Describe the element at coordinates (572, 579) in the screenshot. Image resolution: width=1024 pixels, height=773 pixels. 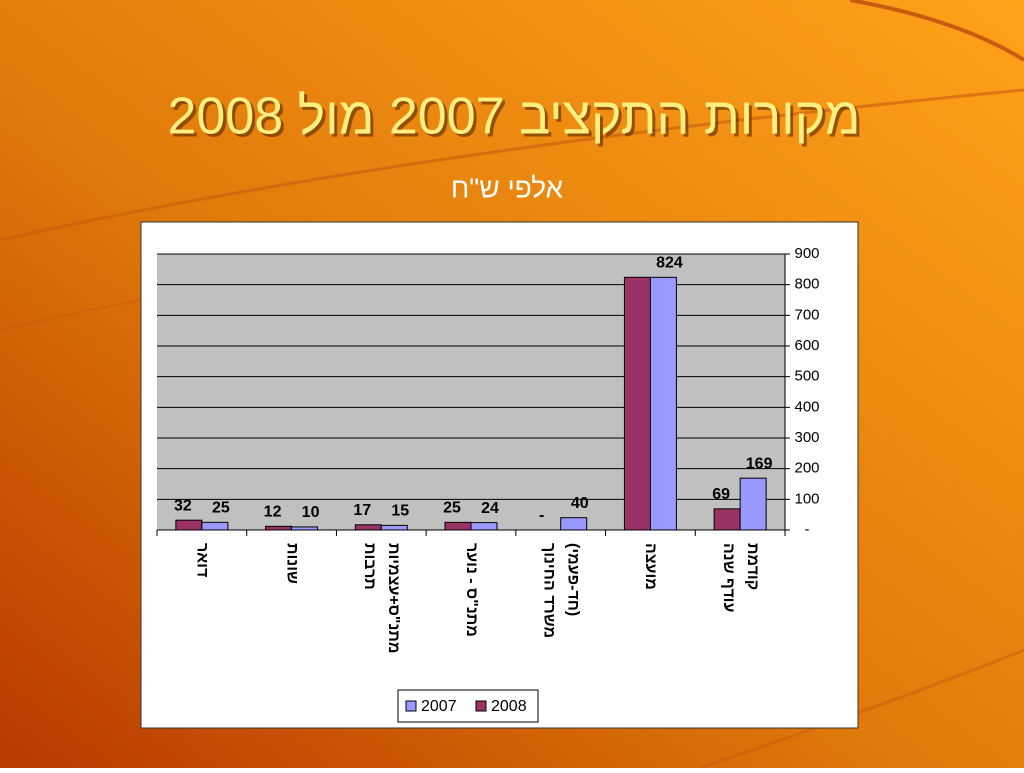
I see `x-tick-label: (חד-פעמי)` at that location.